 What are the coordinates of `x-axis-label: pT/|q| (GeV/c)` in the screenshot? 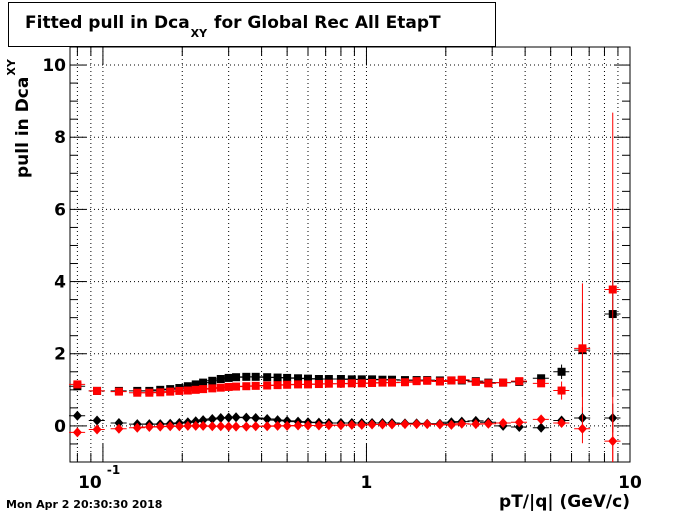 It's located at (564, 502).